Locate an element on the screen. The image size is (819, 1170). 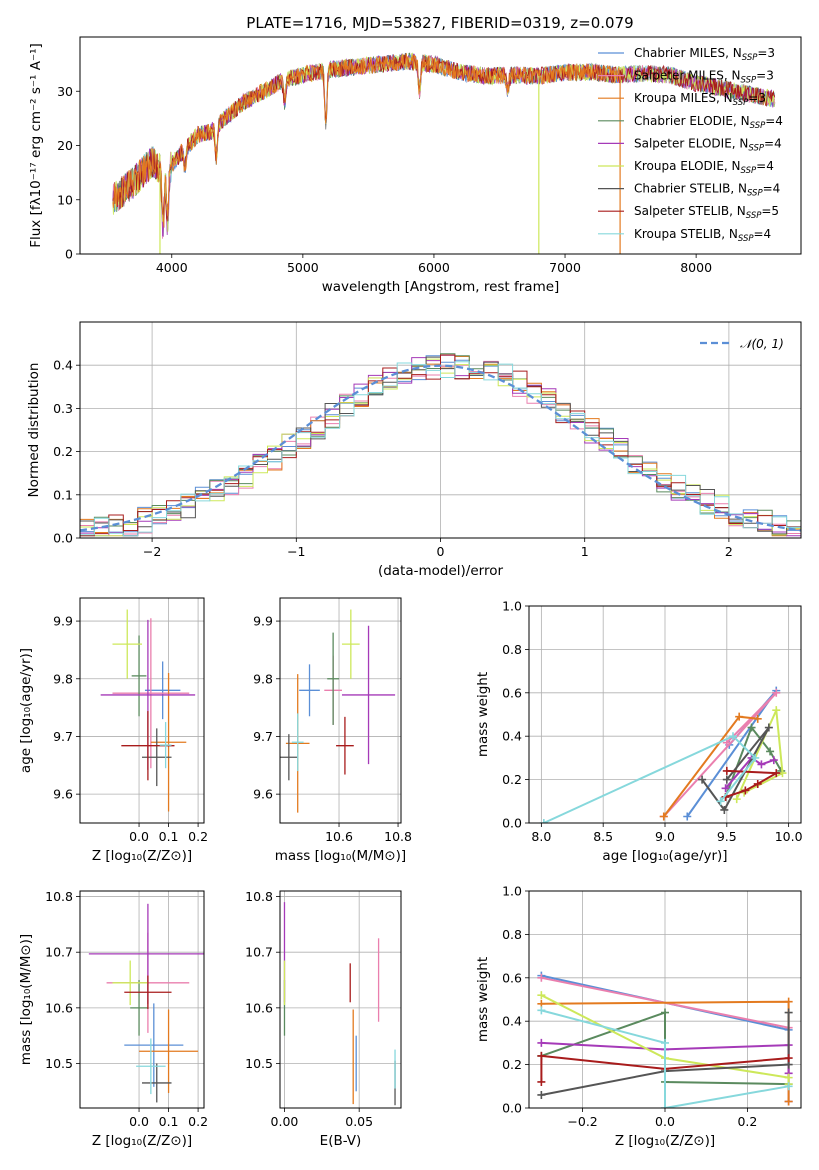
x-axis-label: E(B-V) is located at coordinates (341, 1141).